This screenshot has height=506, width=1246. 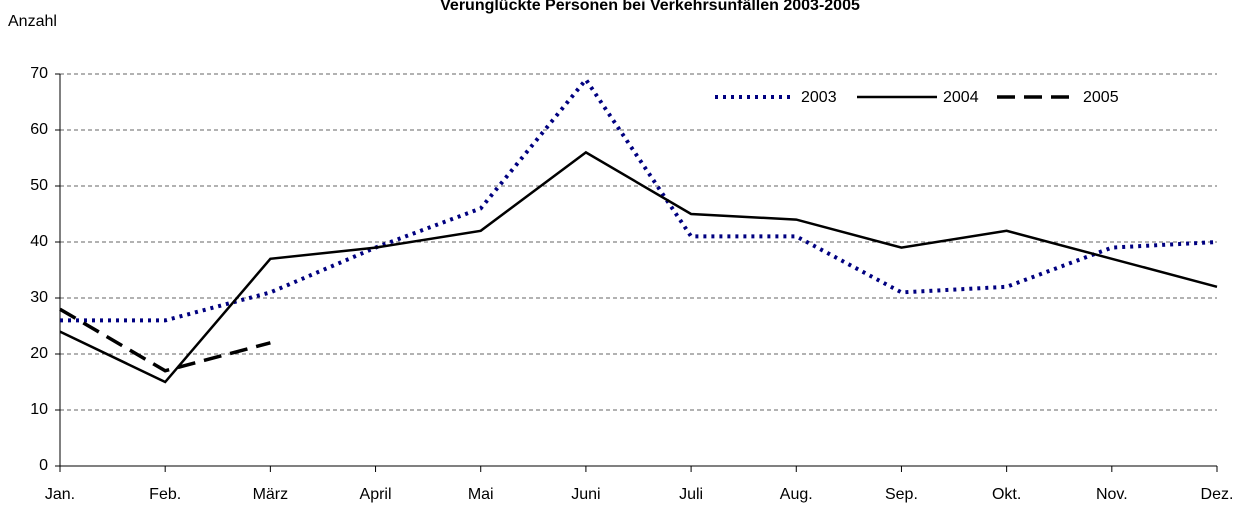 I want to click on y-tick-label: 50, so click(x=39, y=185).